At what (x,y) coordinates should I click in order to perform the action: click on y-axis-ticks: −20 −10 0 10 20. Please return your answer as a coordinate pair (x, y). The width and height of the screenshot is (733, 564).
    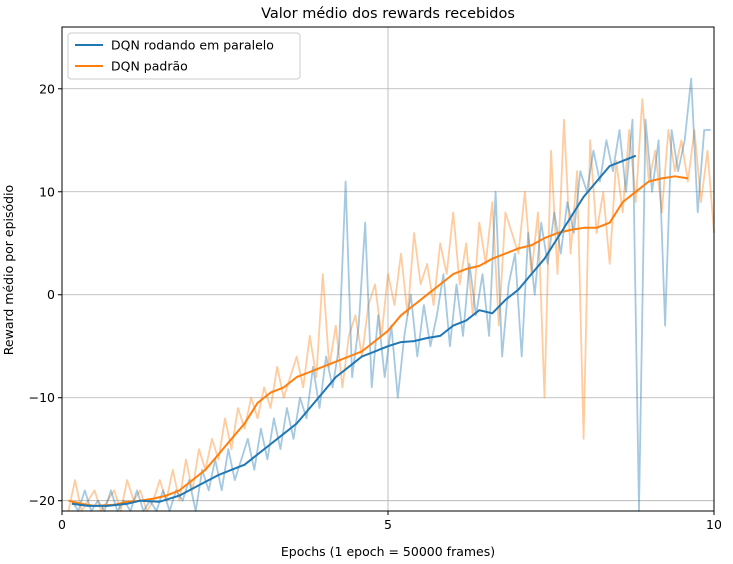
    Looking at the image, I should click on (45, 294).